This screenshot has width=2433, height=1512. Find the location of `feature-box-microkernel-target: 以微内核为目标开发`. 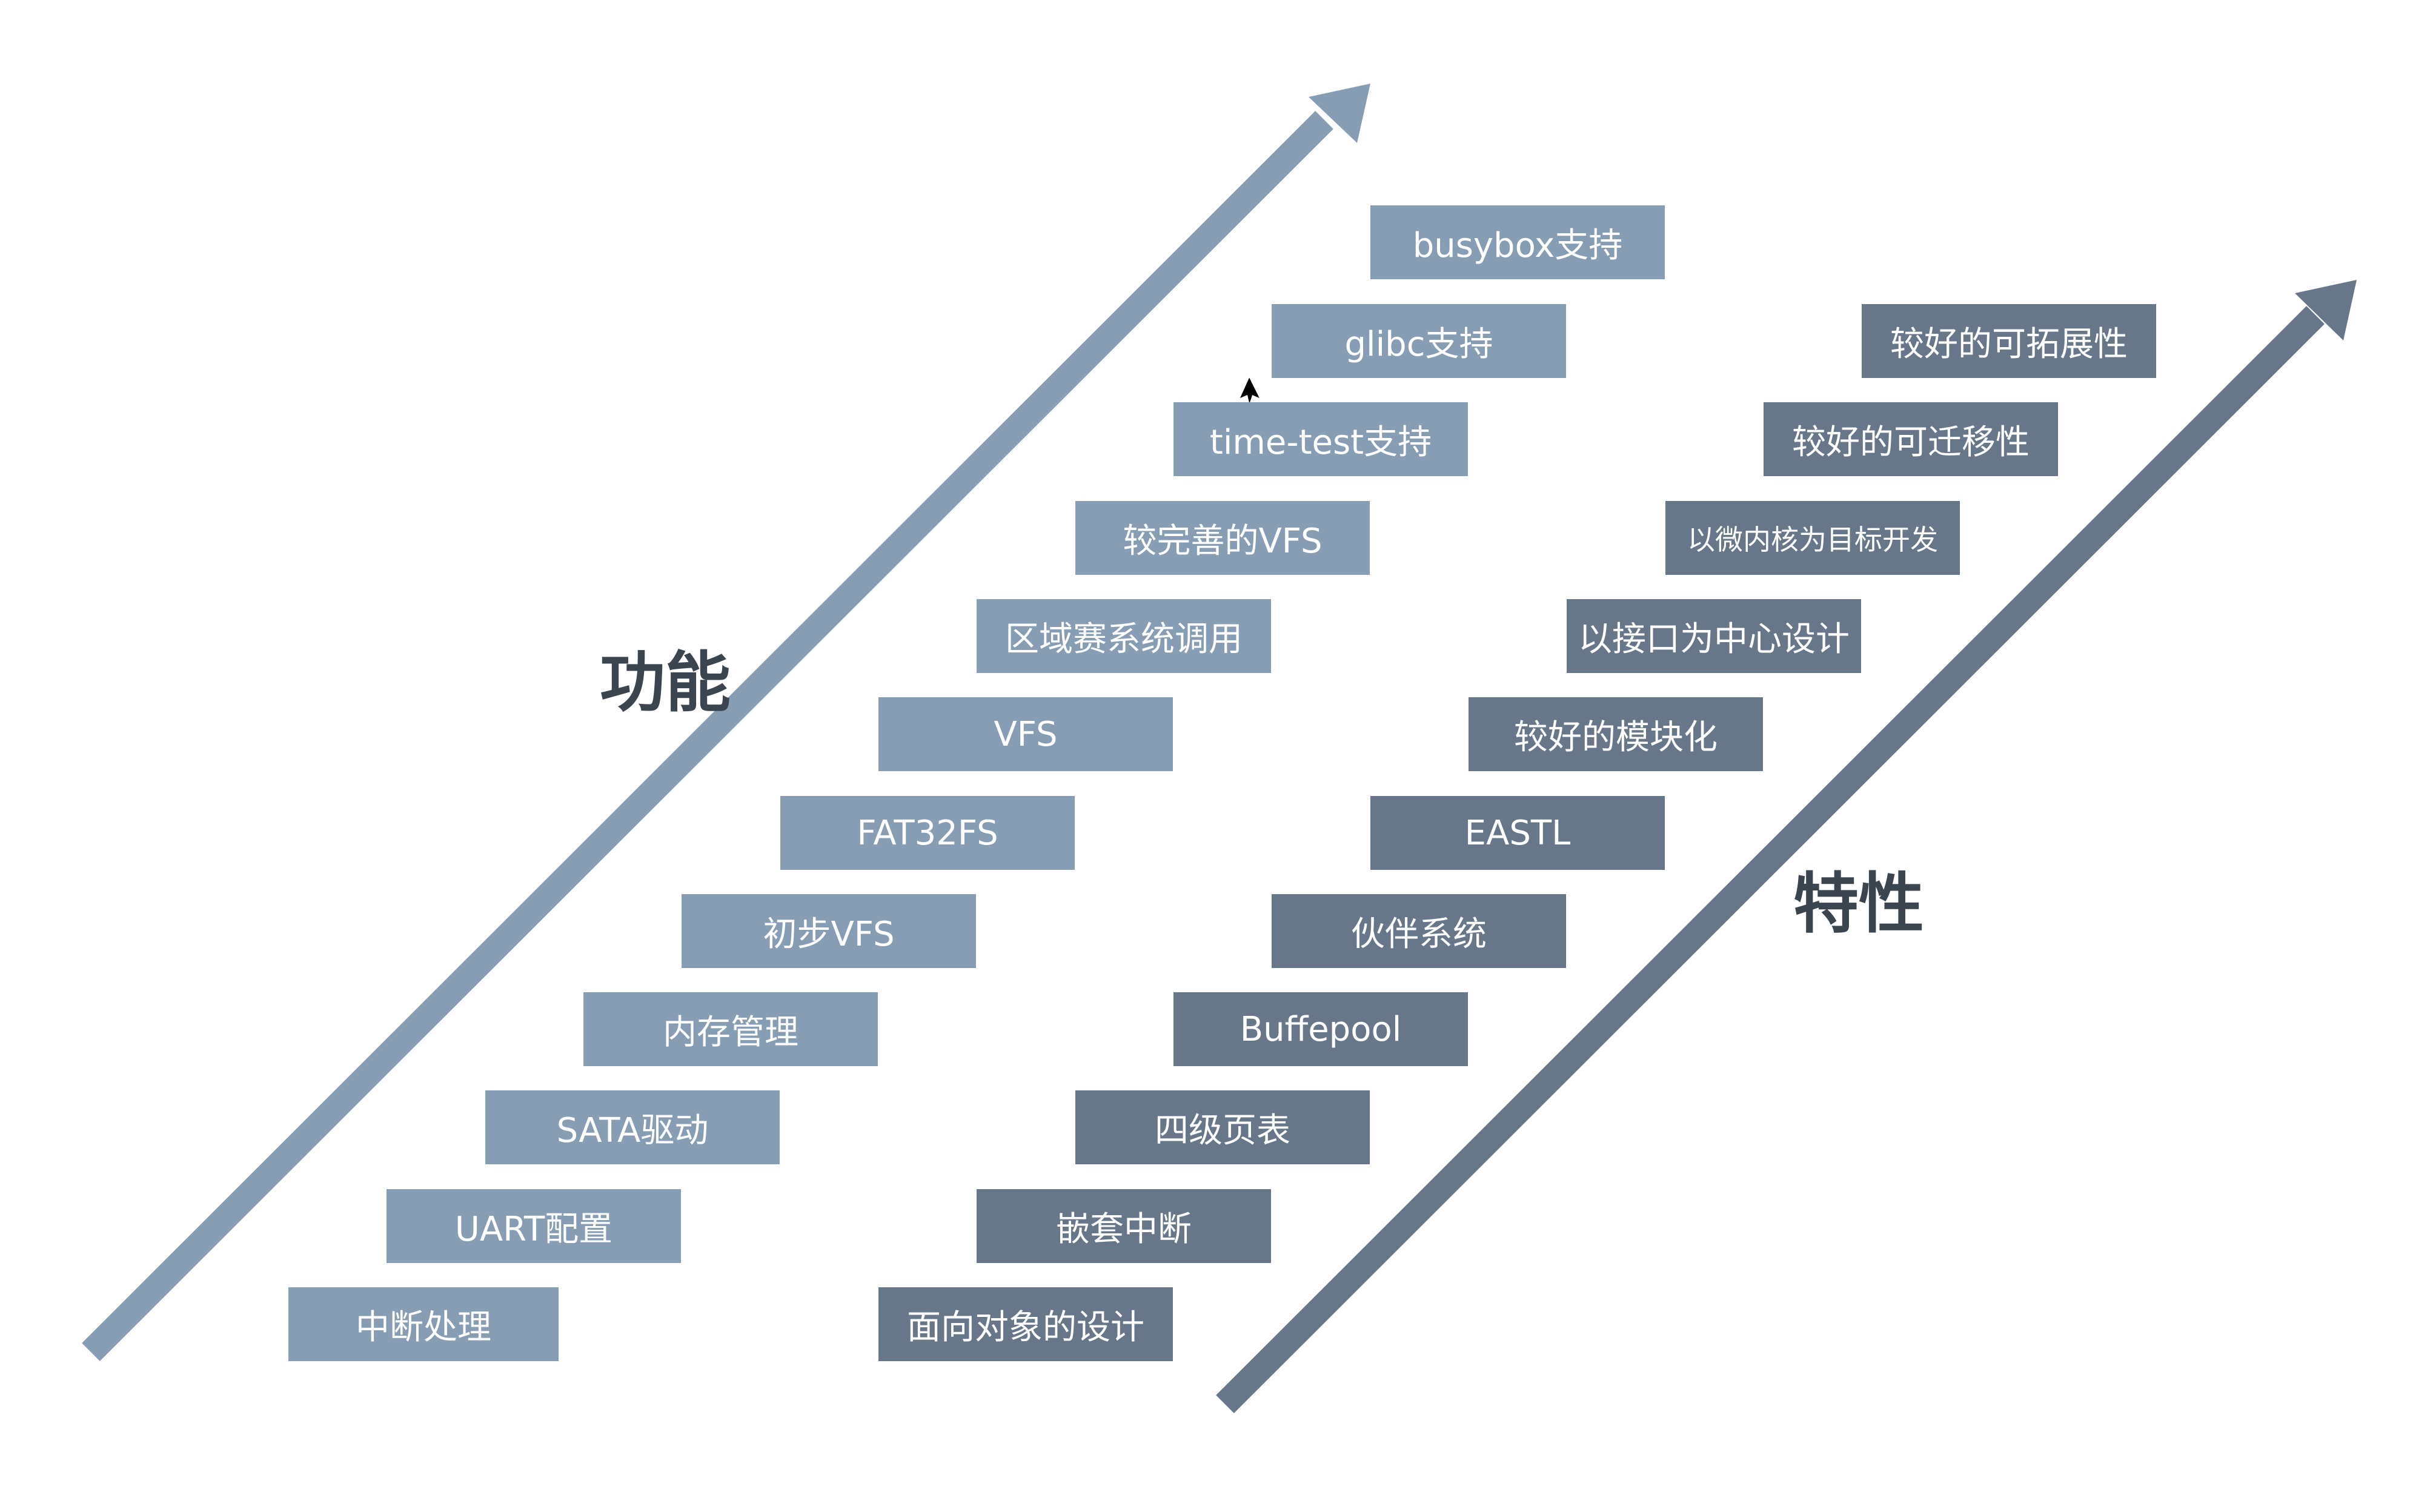

feature-box-microkernel-target: 以微内核为目标开发 is located at coordinates (1812, 538).